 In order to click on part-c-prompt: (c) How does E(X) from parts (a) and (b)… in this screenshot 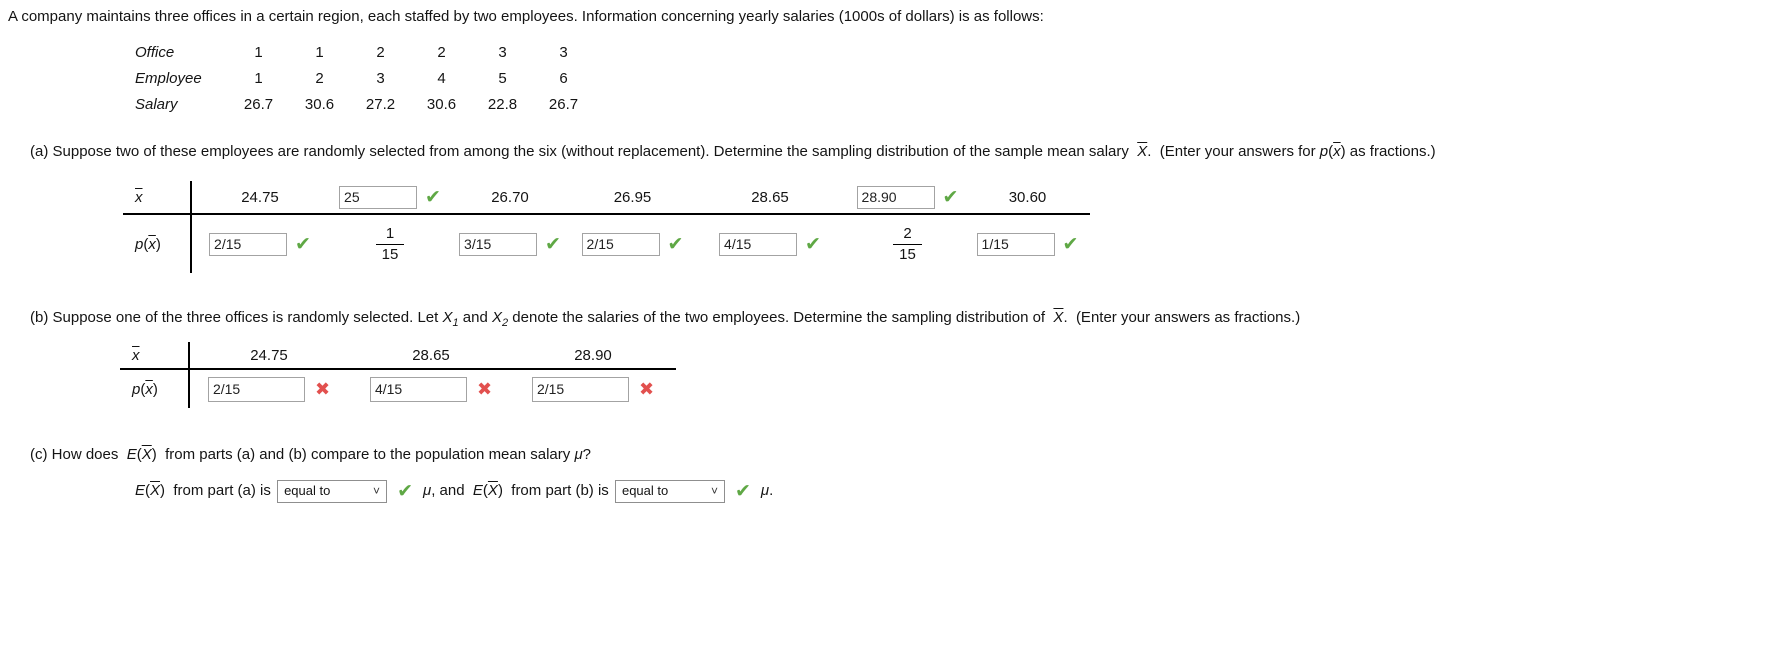, I will do `click(896, 455)`.